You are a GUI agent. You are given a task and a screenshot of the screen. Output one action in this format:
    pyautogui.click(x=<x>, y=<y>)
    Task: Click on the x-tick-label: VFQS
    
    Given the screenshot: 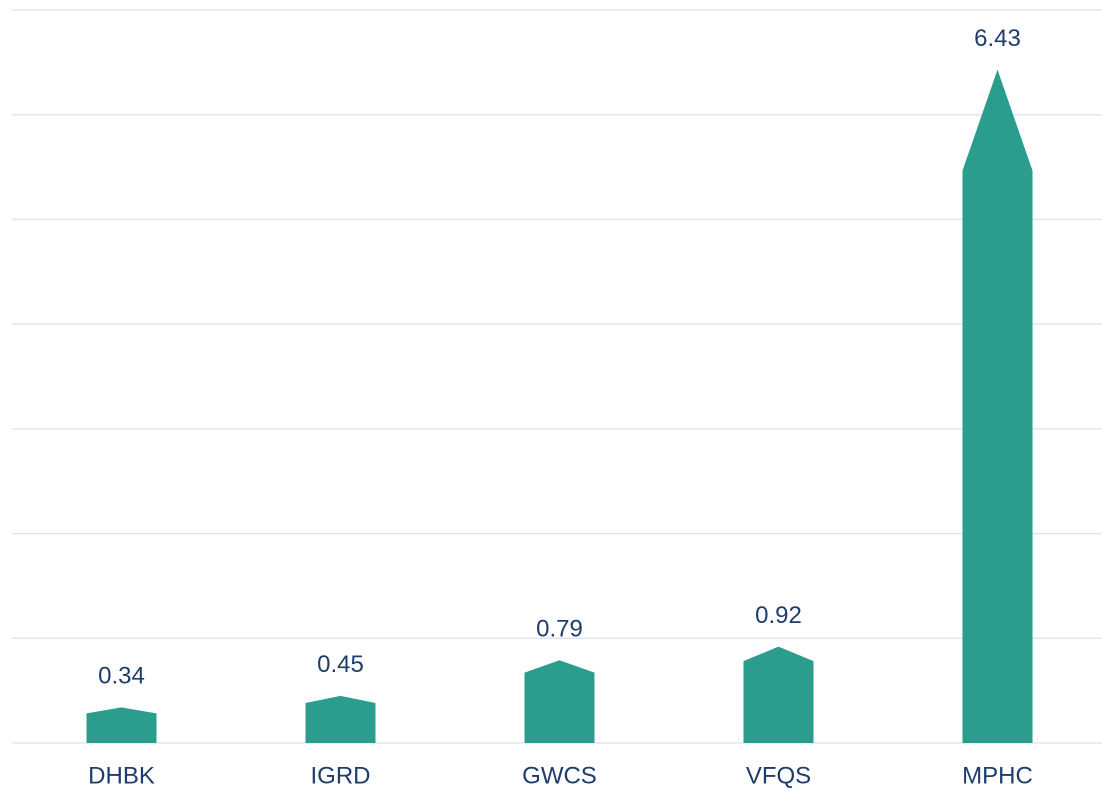 What is the action you would take?
    pyautogui.click(x=778, y=775)
    